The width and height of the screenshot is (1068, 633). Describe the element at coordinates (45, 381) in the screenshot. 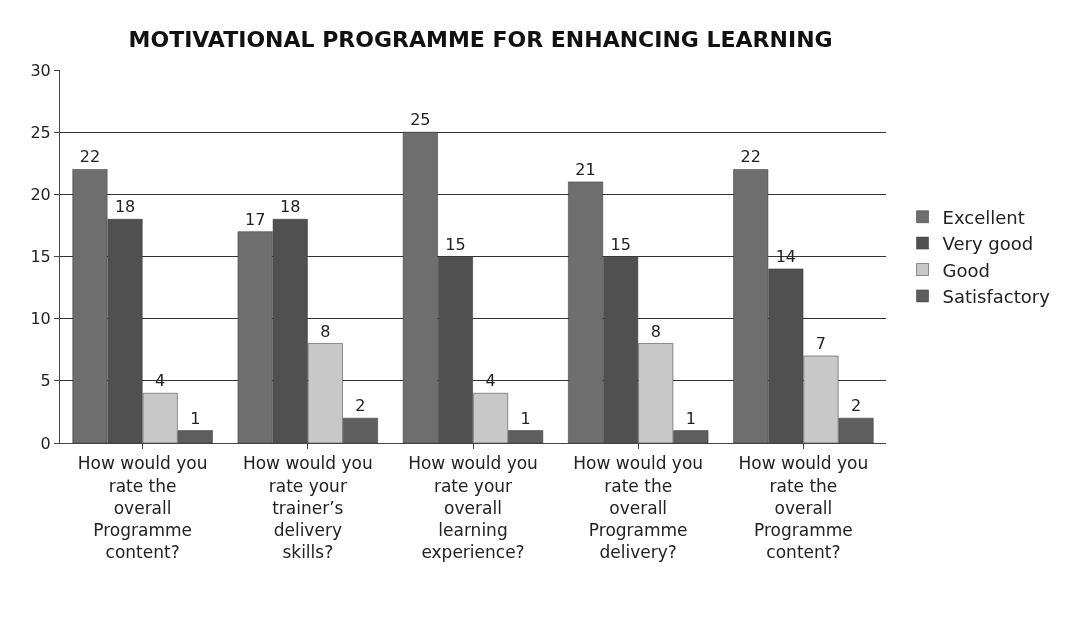

I see `y-tick-label: 5` at that location.